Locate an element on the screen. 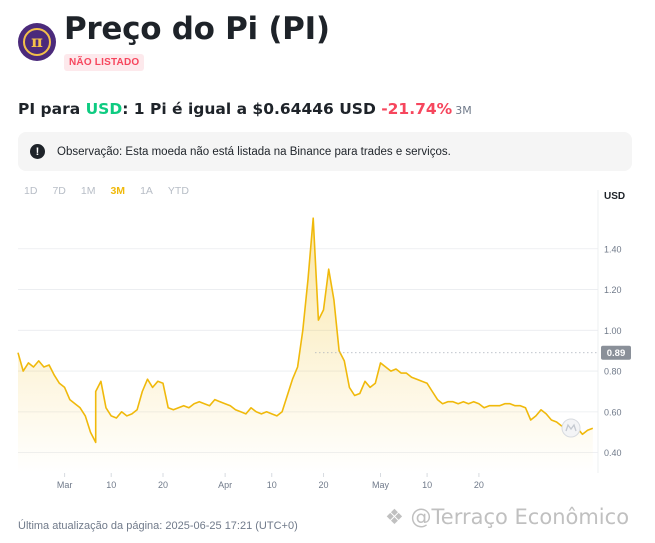 Image resolution: width=655 pixels, height=543 pixels. quote-currency-link: USD is located at coordinates (104, 109).